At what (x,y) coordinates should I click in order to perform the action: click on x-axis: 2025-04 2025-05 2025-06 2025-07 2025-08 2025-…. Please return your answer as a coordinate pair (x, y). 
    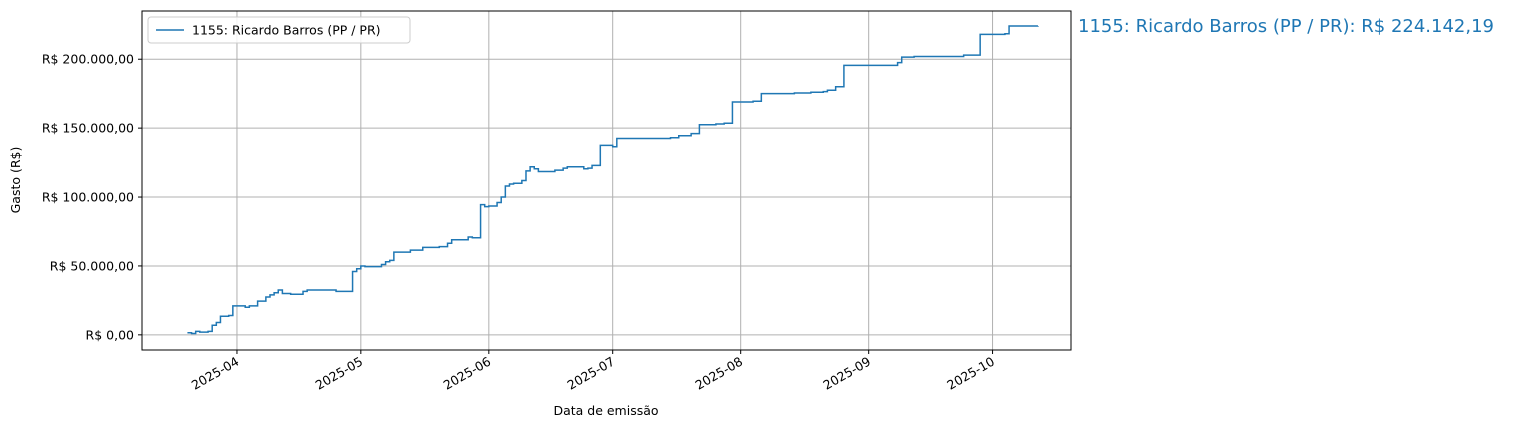
    Looking at the image, I should click on (593, 371).